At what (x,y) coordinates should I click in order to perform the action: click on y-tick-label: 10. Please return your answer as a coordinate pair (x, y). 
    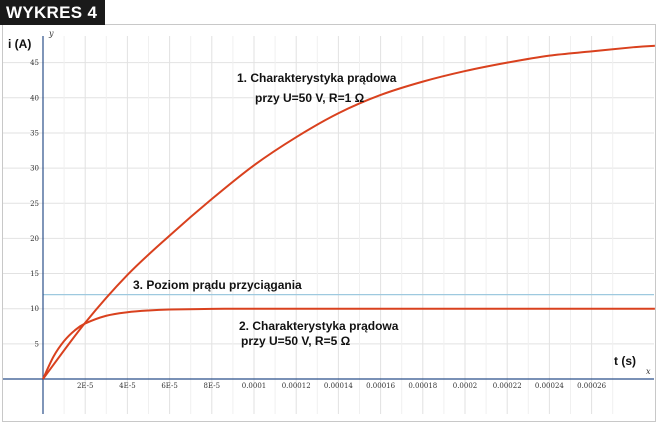
    Looking at the image, I should click on (34, 309).